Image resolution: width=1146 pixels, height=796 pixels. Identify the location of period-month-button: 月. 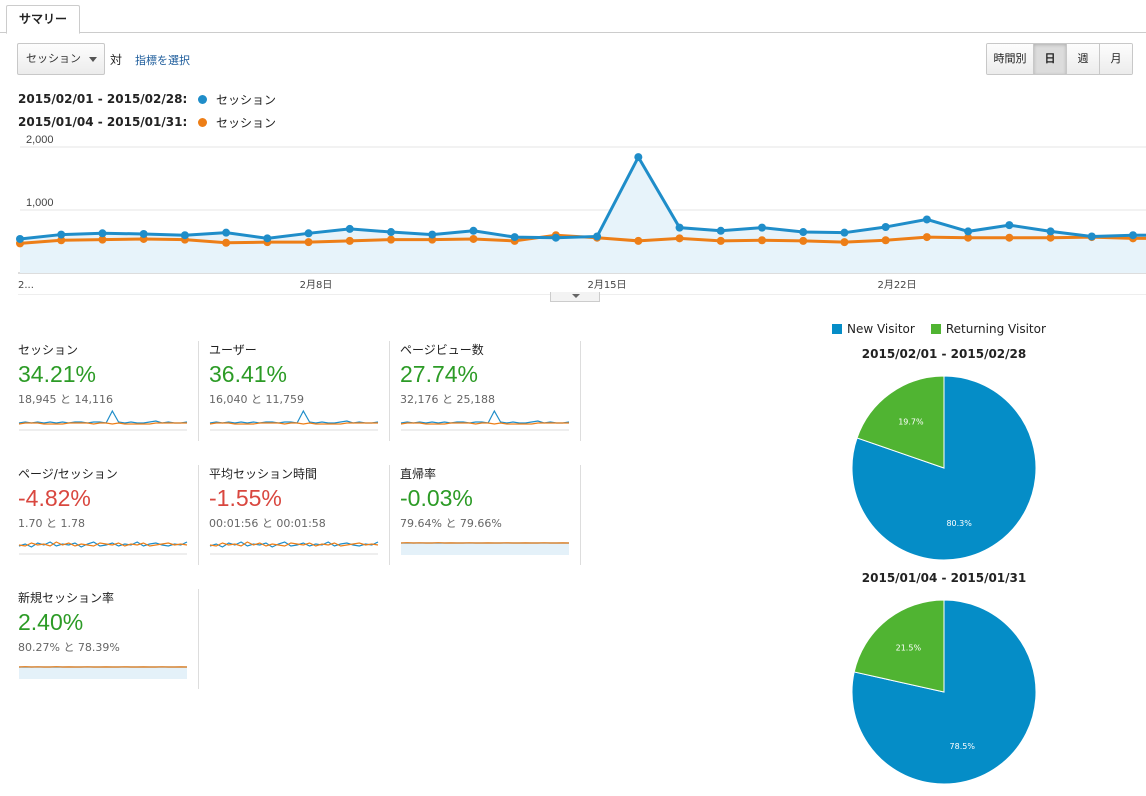
(1115, 59).